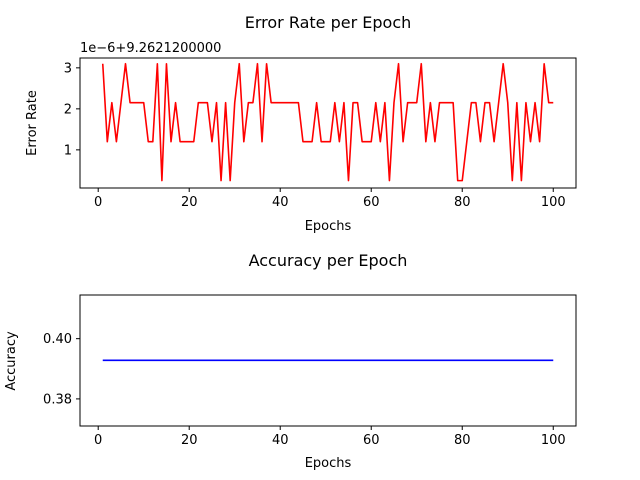 The image size is (640, 480). What do you see at coordinates (68, 68) in the screenshot?
I see `y-tick-label: 3` at bounding box center [68, 68].